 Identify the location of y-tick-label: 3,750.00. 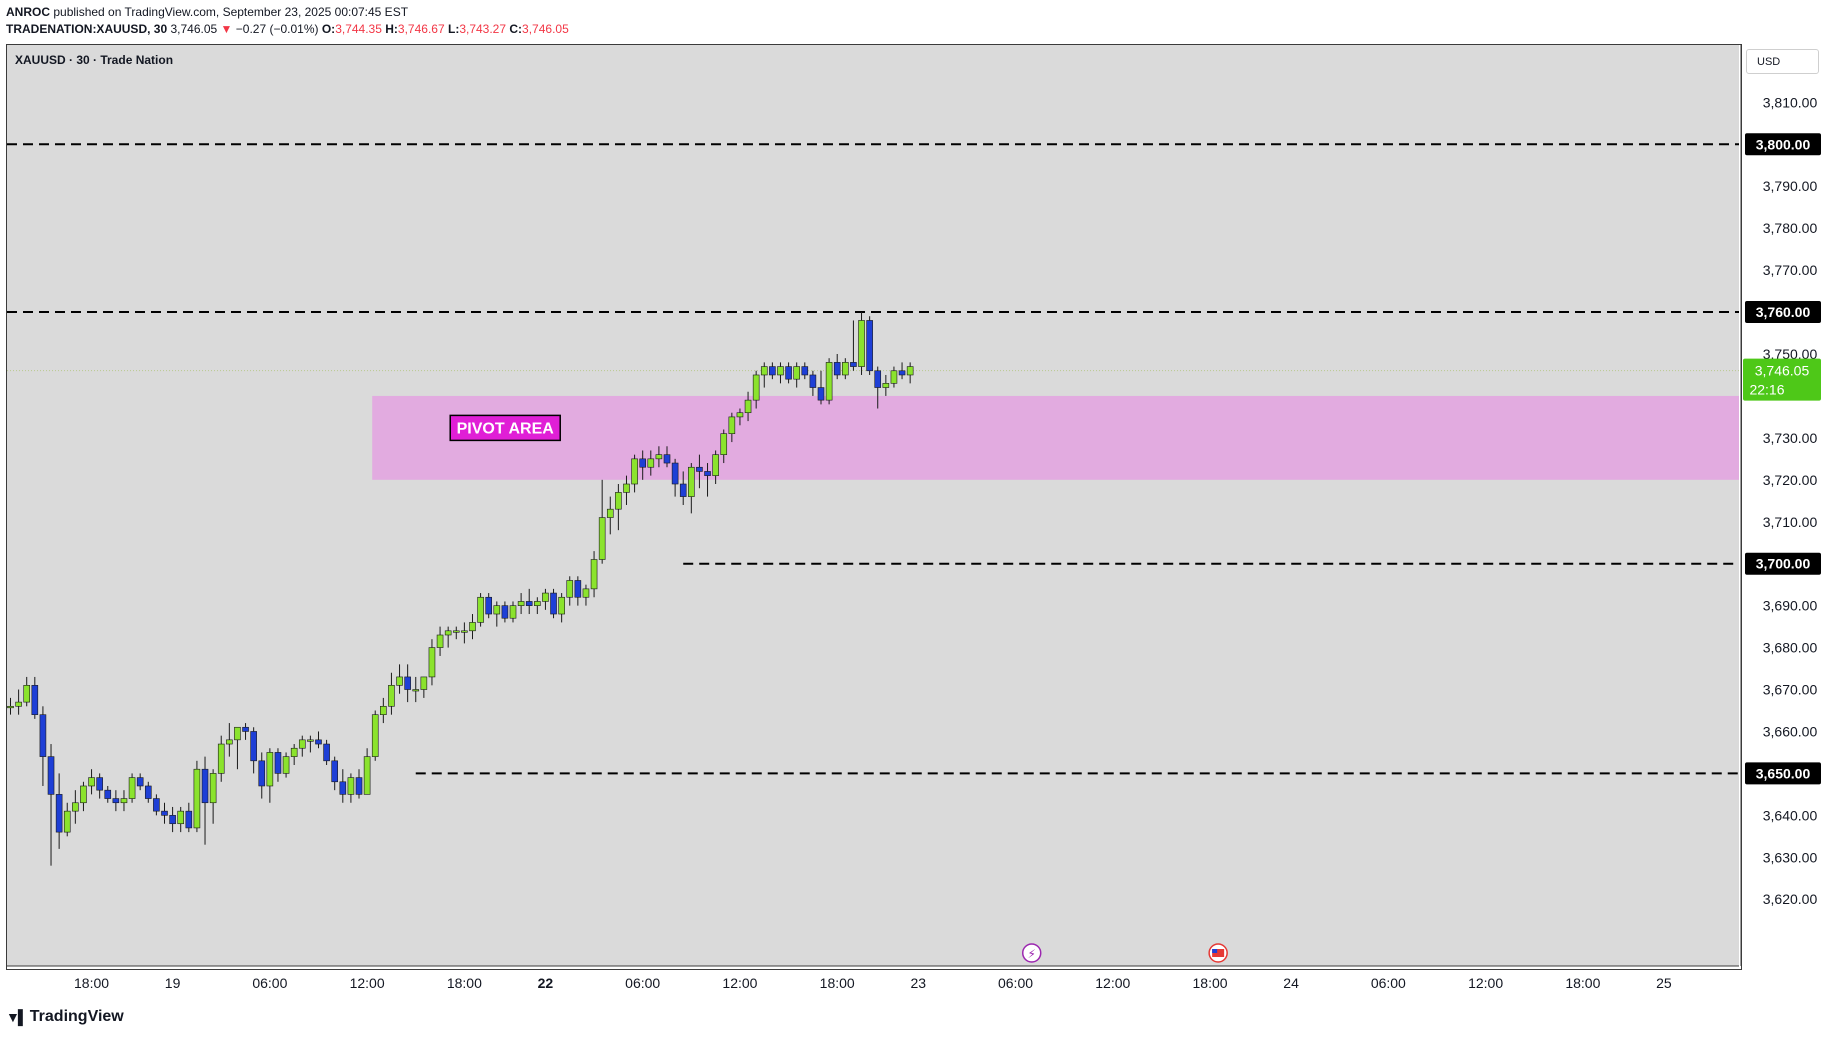
(1790, 354).